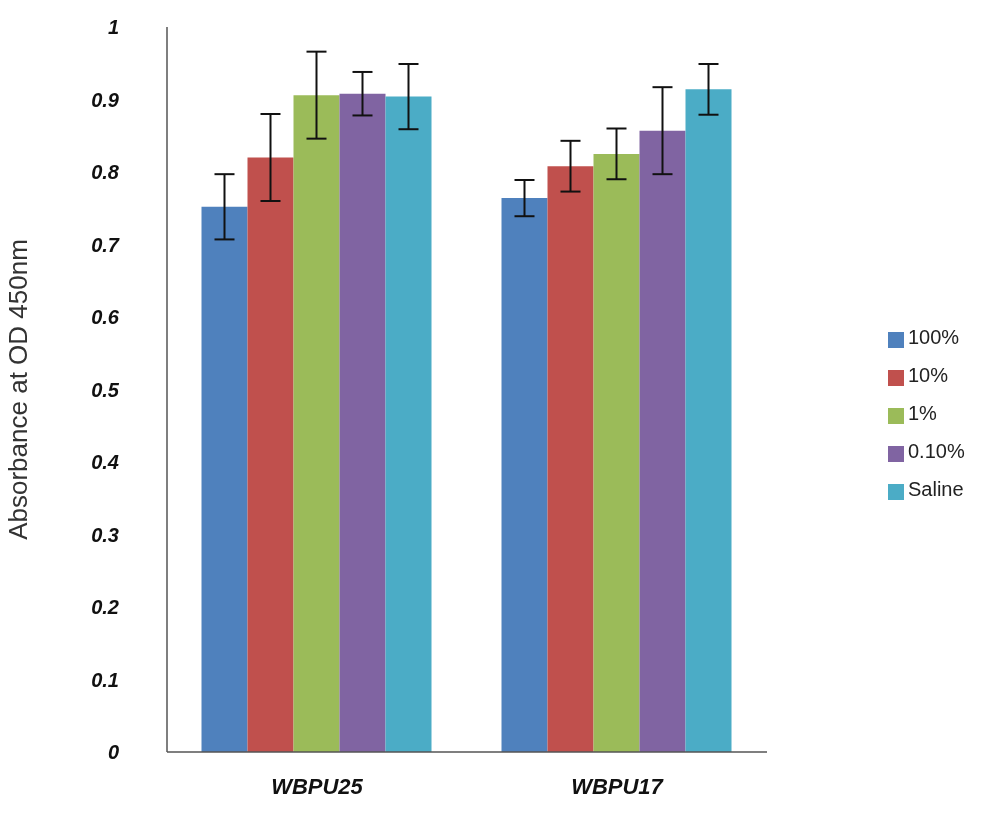  I want to click on legend-label: Saline, so click(936, 489).